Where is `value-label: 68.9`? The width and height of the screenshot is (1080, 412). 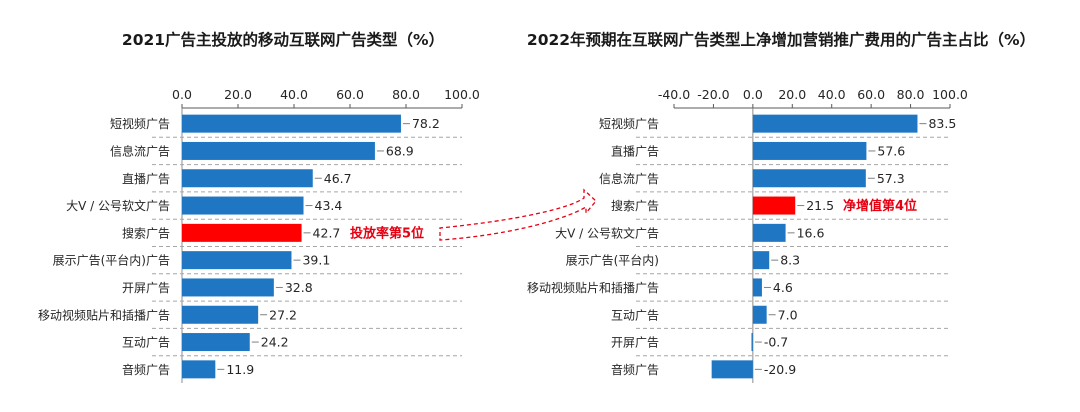 value-label: 68.9 is located at coordinates (400, 150).